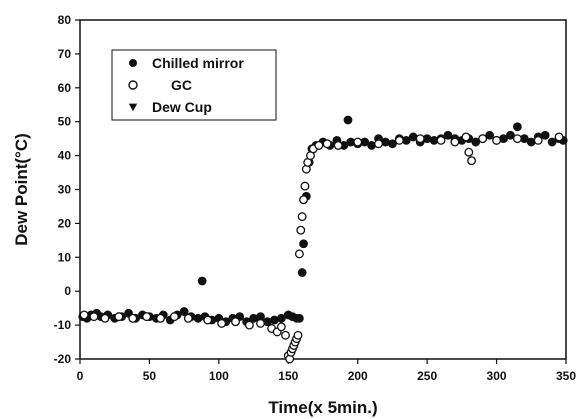 The image size is (579, 419). Describe the element at coordinates (133, 63) in the screenshot. I see `legend-marker-chilled-mirror` at that location.